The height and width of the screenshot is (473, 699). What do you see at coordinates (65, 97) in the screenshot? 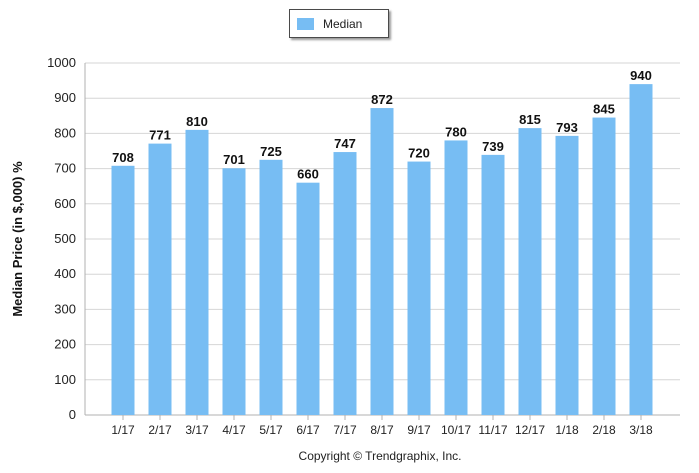
I see `y-tick-label: 900` at bounding box center [65, 97].